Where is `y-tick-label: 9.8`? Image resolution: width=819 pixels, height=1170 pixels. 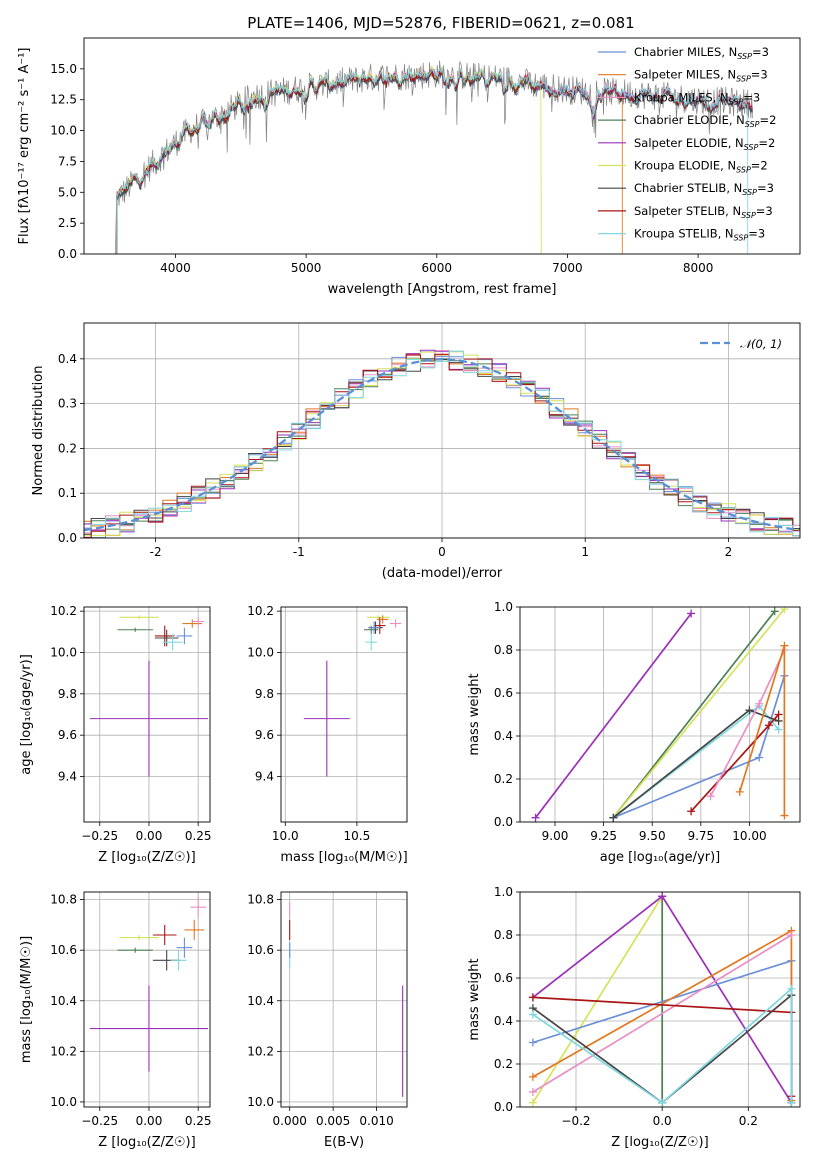
y-tick-label: 9.8 is located at coordinates (264, 694).